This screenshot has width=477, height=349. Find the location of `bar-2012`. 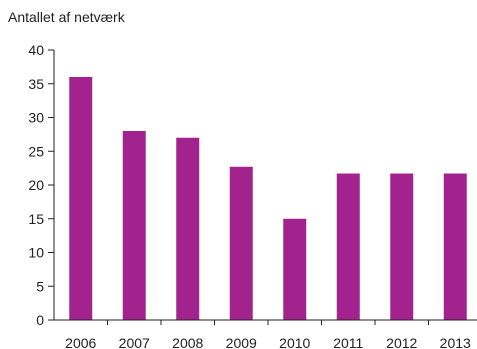

bar-2012 is located at coordinates (402, 246).